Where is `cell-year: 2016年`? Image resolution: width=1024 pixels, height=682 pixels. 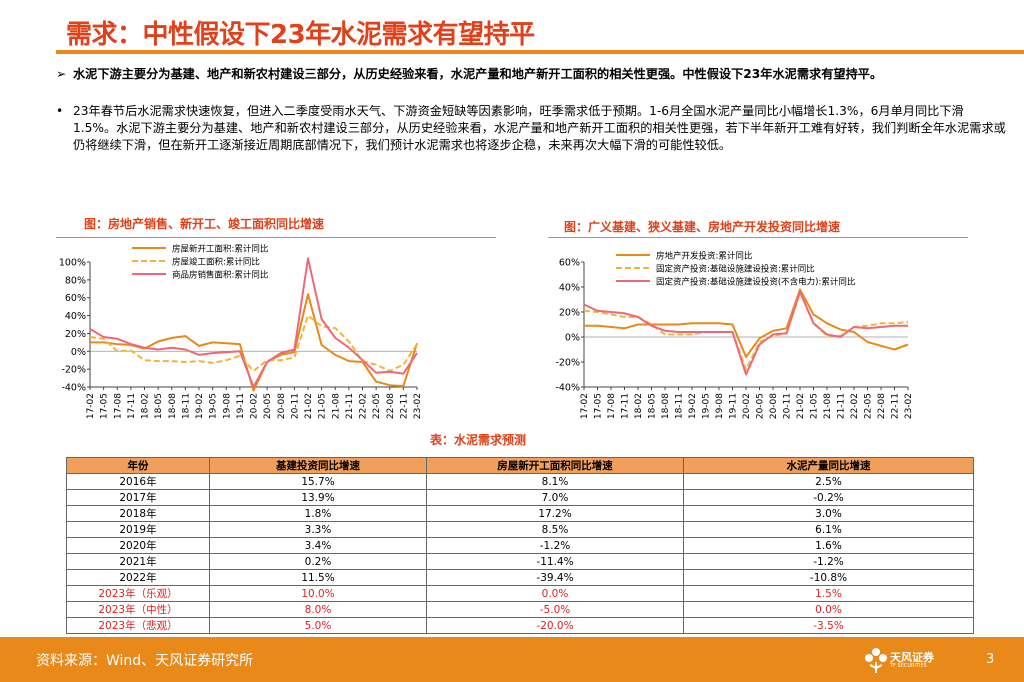 cell-year: 2016年 is located at coordinates (138, 481).